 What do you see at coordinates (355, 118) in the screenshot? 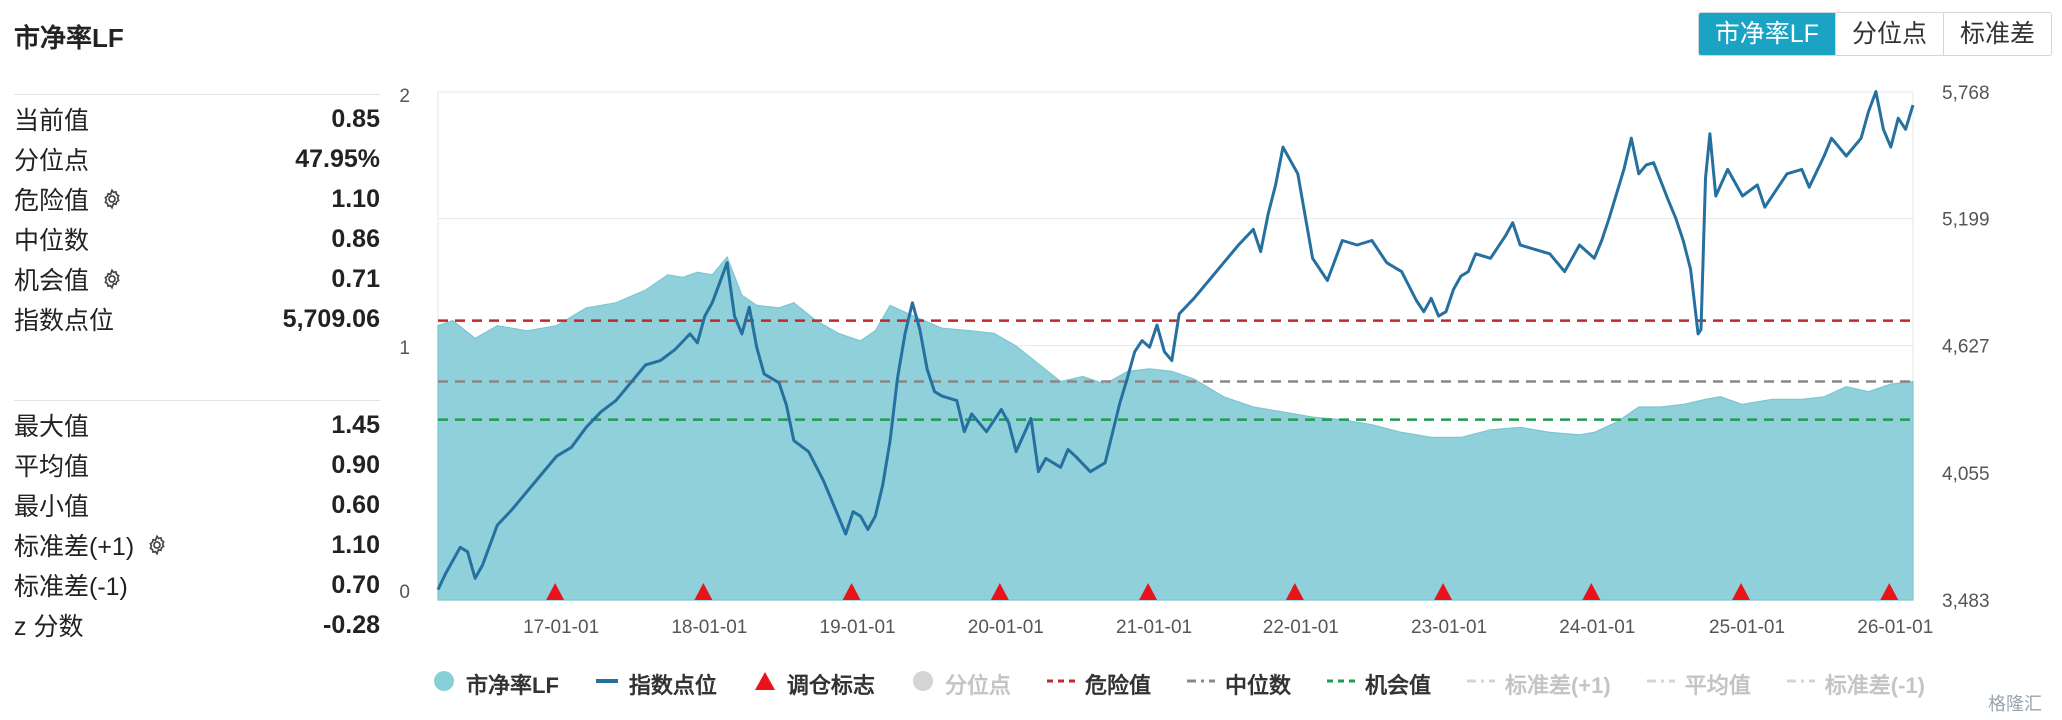
I see `stat-value: 0.85` at bounding box center [355, 118].